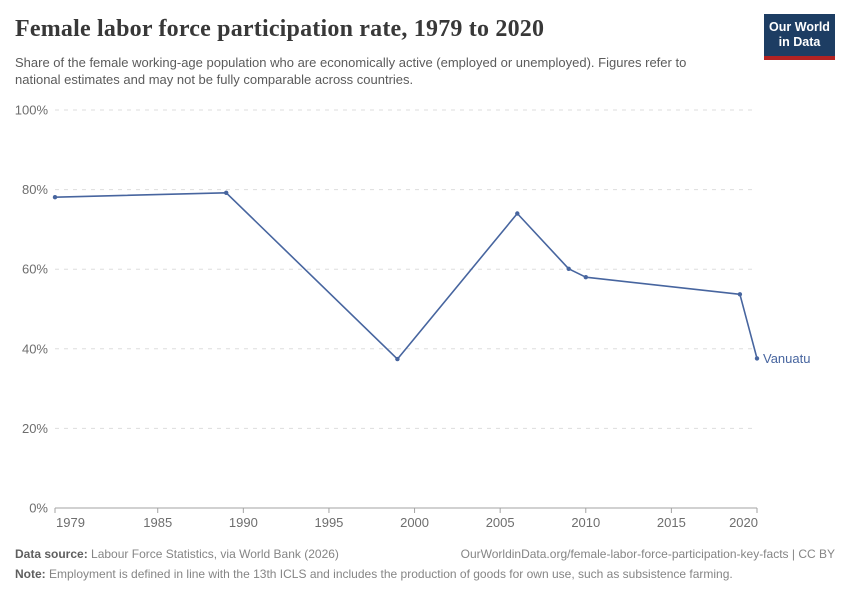  I want to click on y-tick-label: 60%, so click(35, 269).